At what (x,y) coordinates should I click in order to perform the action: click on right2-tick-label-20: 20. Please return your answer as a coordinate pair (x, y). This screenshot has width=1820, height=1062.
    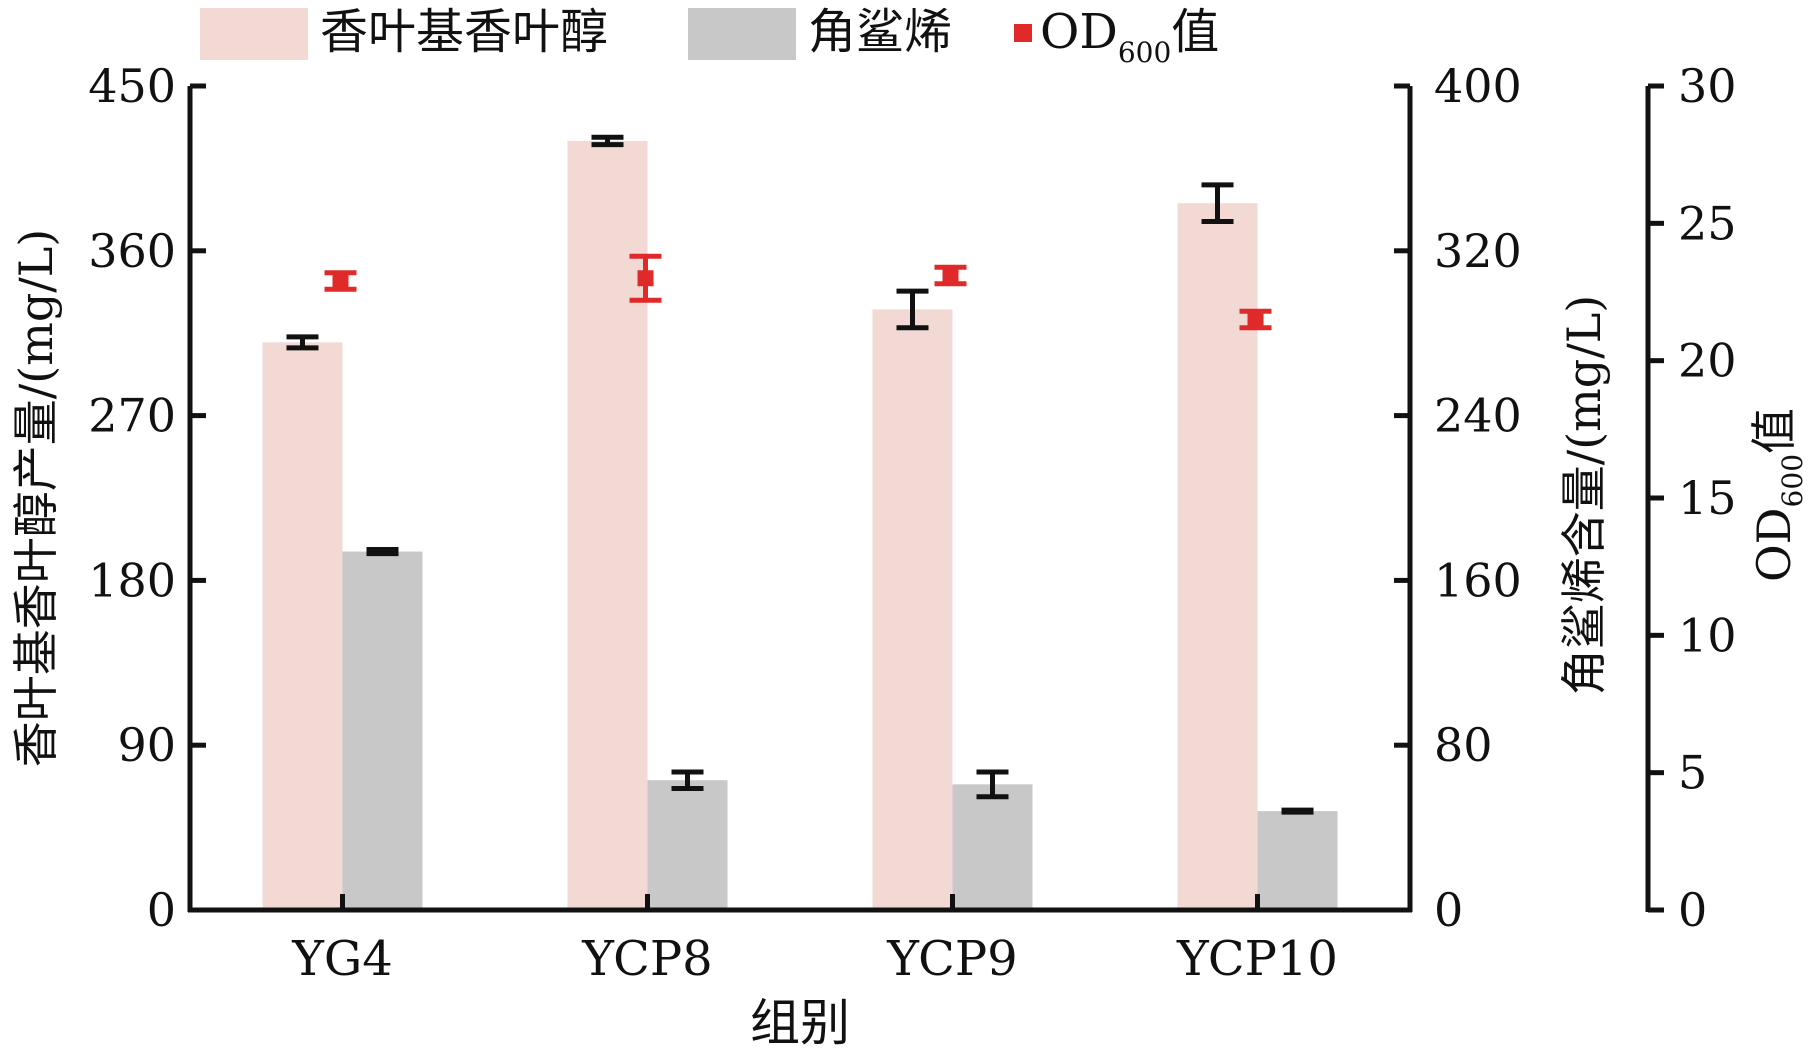
    Looking at the image, I should click on (1707, 361).